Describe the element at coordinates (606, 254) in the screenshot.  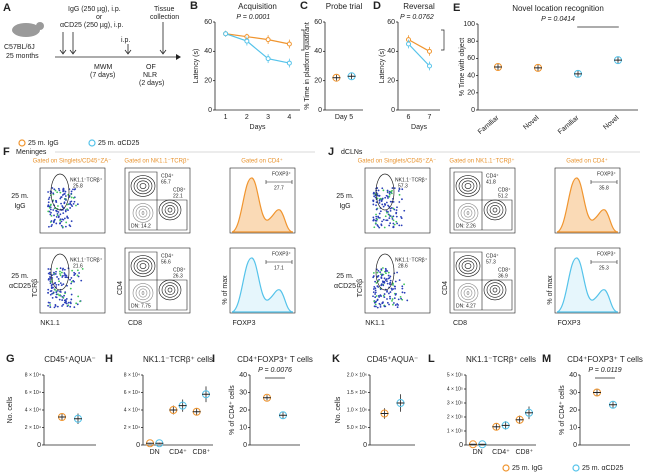
I see `gate-label: FOXP3⁺` at that location.